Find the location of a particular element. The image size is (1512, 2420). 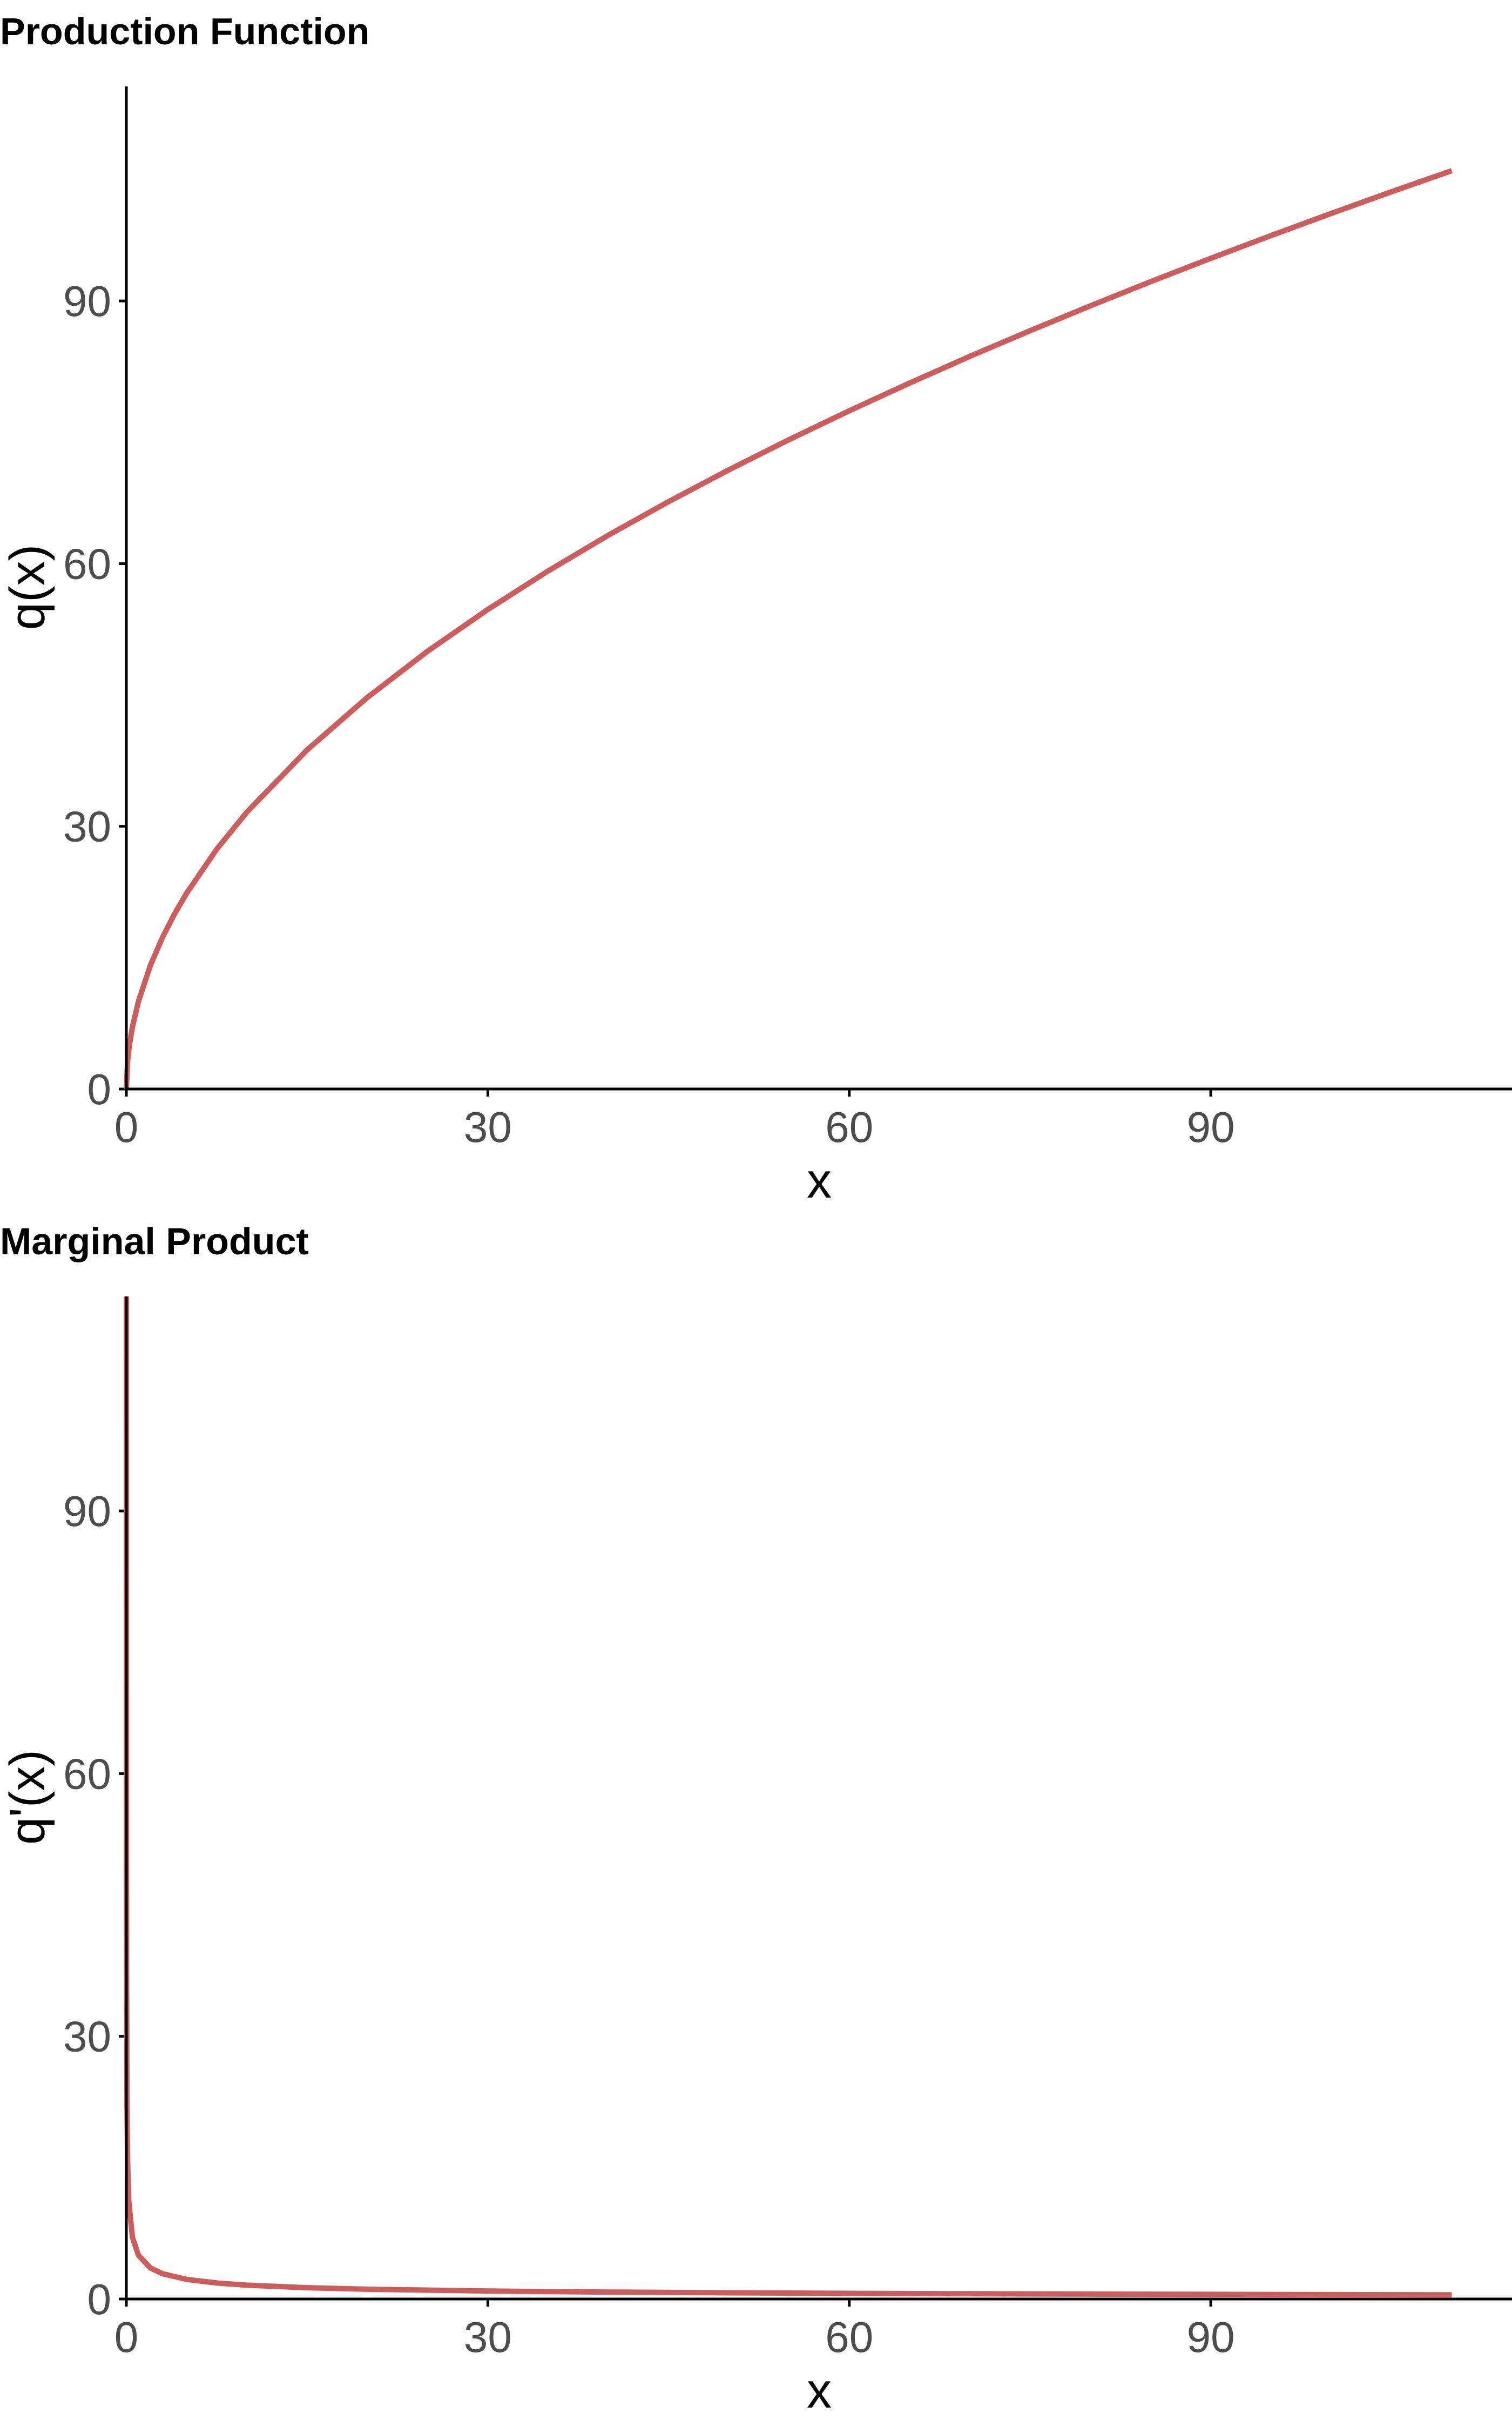

y-axis-title: q'(x) is located at coordinates (27, 1797).